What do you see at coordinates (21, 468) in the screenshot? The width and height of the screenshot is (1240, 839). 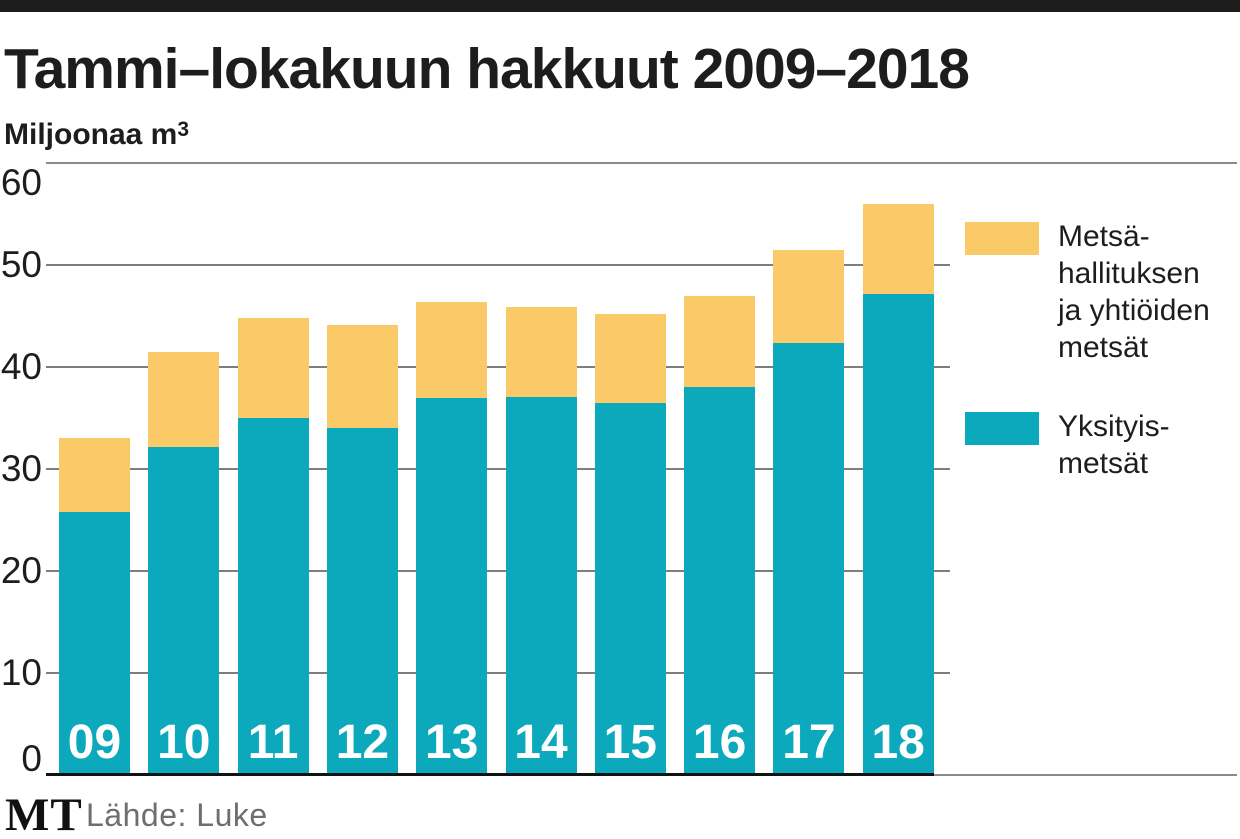 I see `y-axis-tick-label-30: 30` at bounding box center [21, 468].